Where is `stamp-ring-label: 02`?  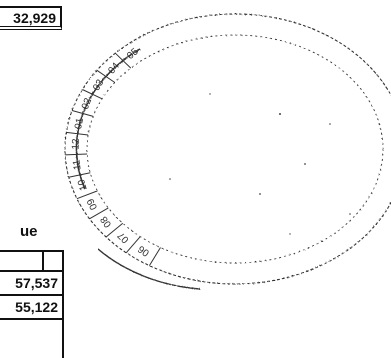 stamp-ring-label: 02 is located at coordinates (87, 103).